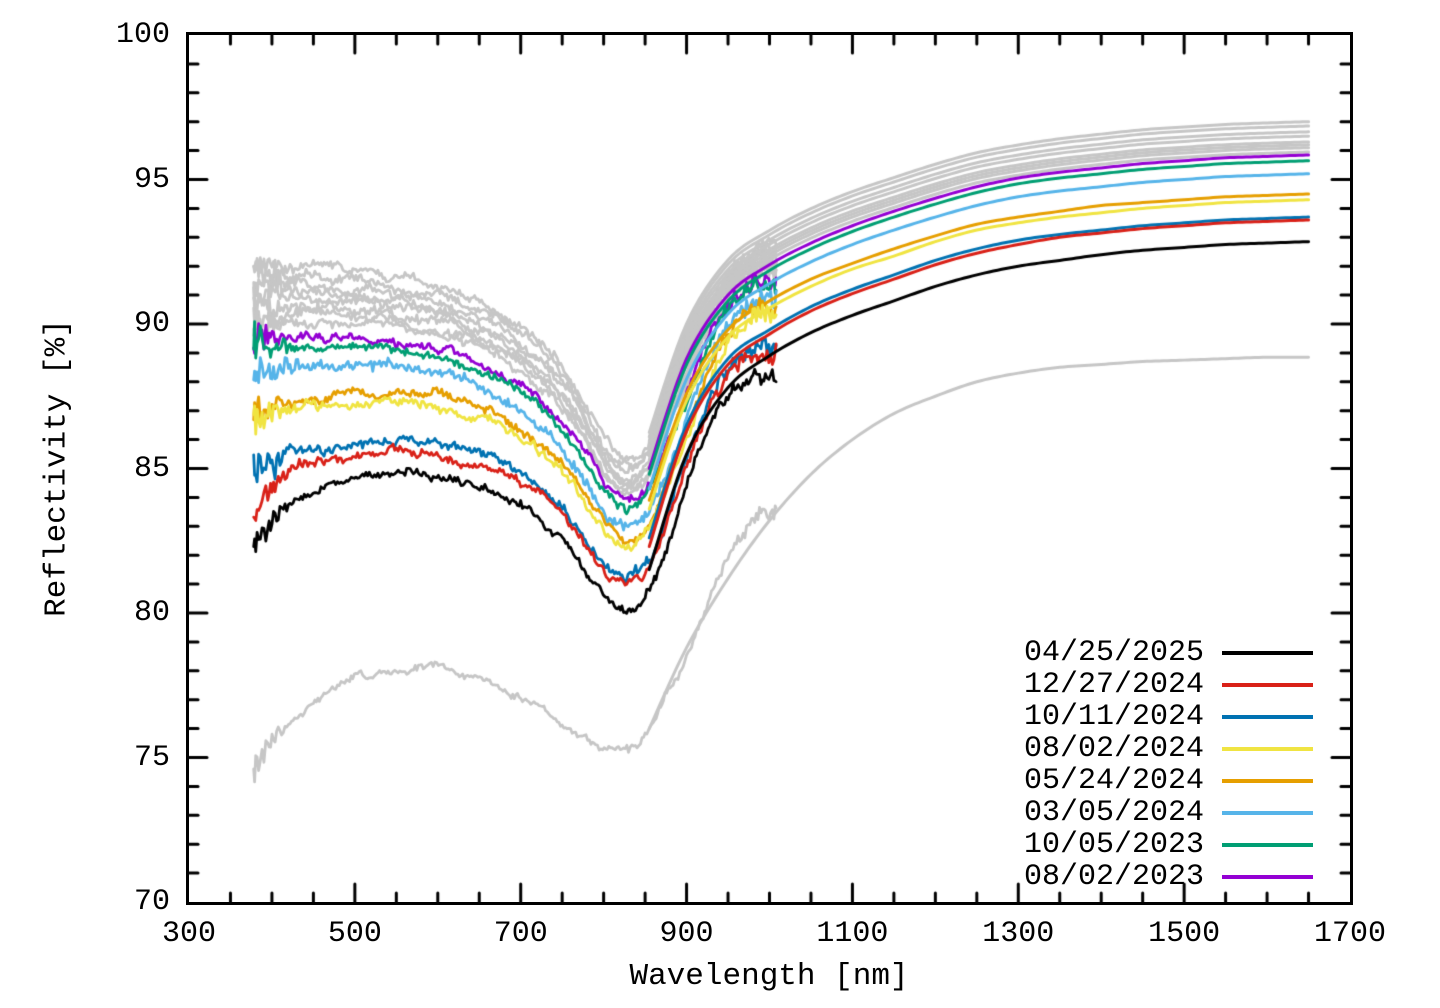  Describe the element at coordinates (1113, 717) in the screenshot. I see `legend-label: 10/11/2024` at that location.